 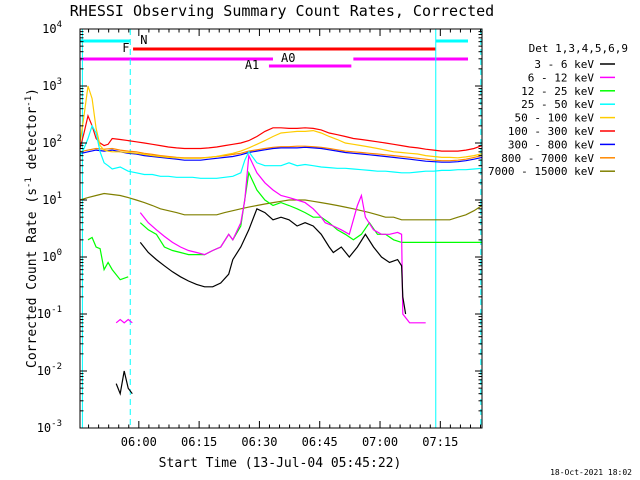 I want to click on a0-label: A0, so click(x=288, y=58).